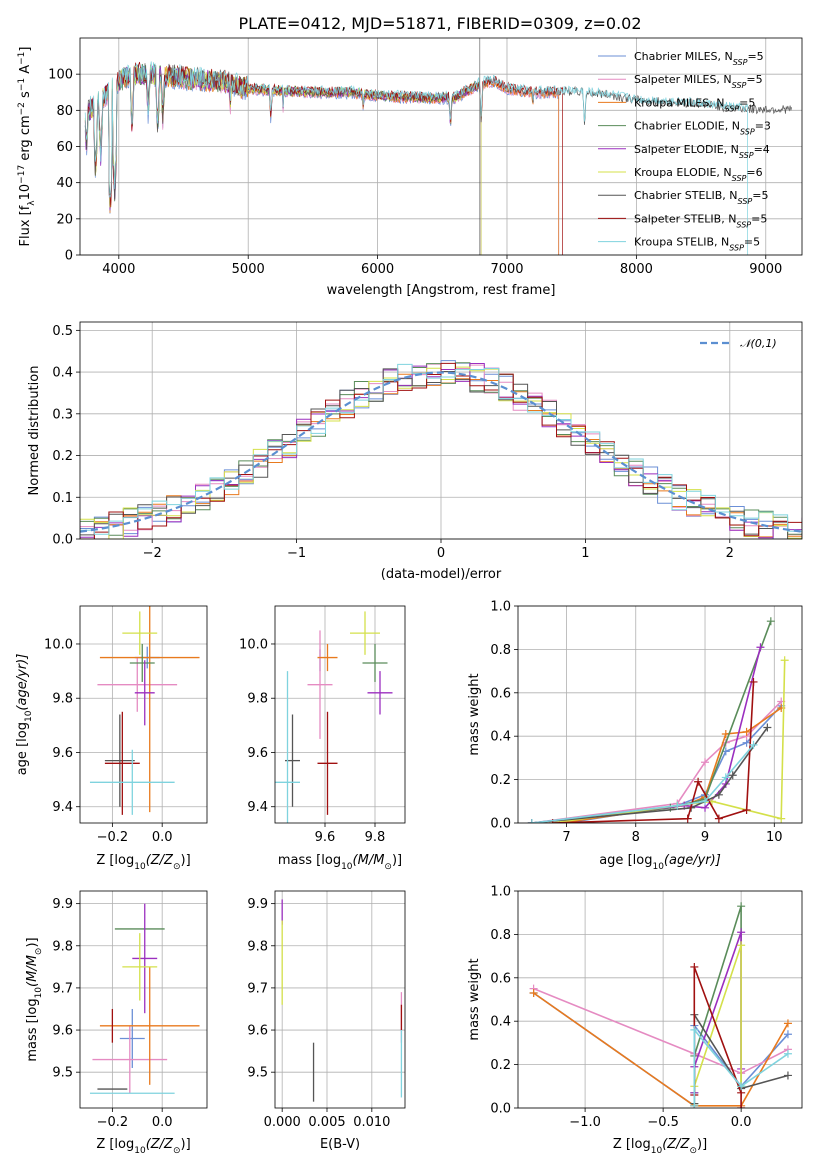 The width and height of the screenshot is (819, 1170). Describe the element at coordinates (253, 644) in the screenshot. I see `y-tick-label: 10.0` at that location.